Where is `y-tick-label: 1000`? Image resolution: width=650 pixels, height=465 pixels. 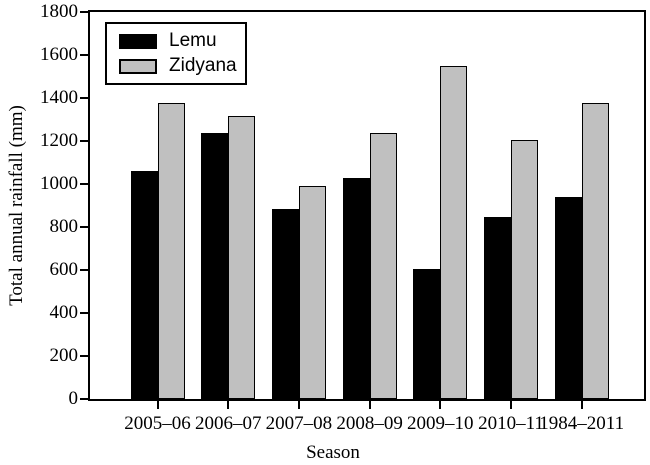
y-tick-label: 1000 is located at coordinates (59, 183).